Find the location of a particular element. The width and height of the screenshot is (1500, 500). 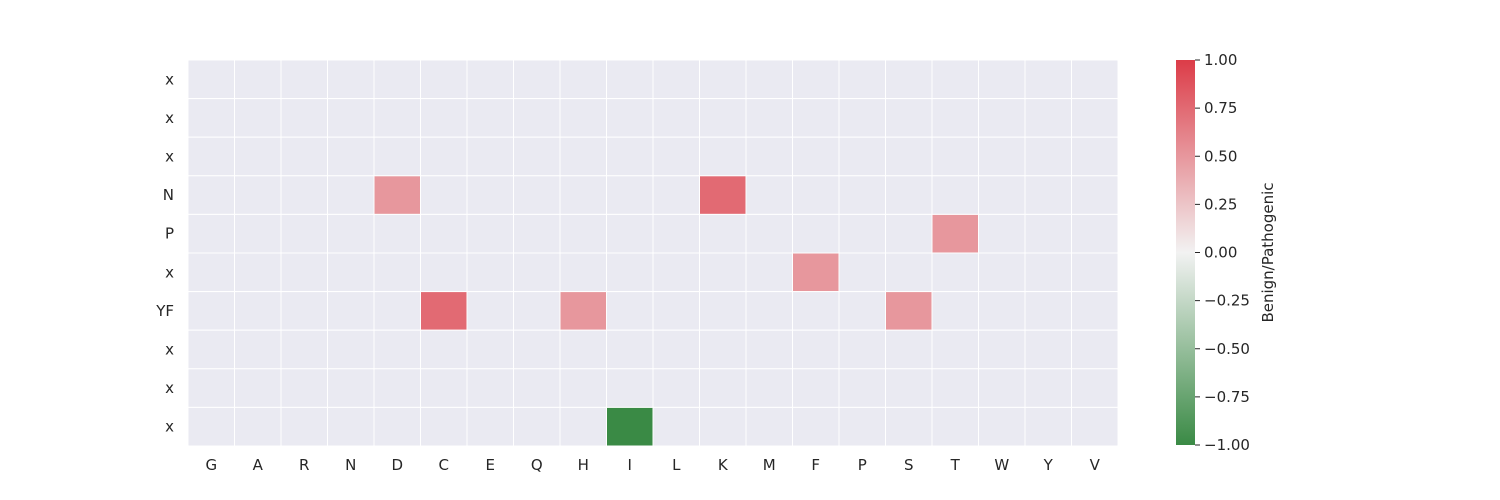

x-tick-label: Q is located at coordinates (537, 465).